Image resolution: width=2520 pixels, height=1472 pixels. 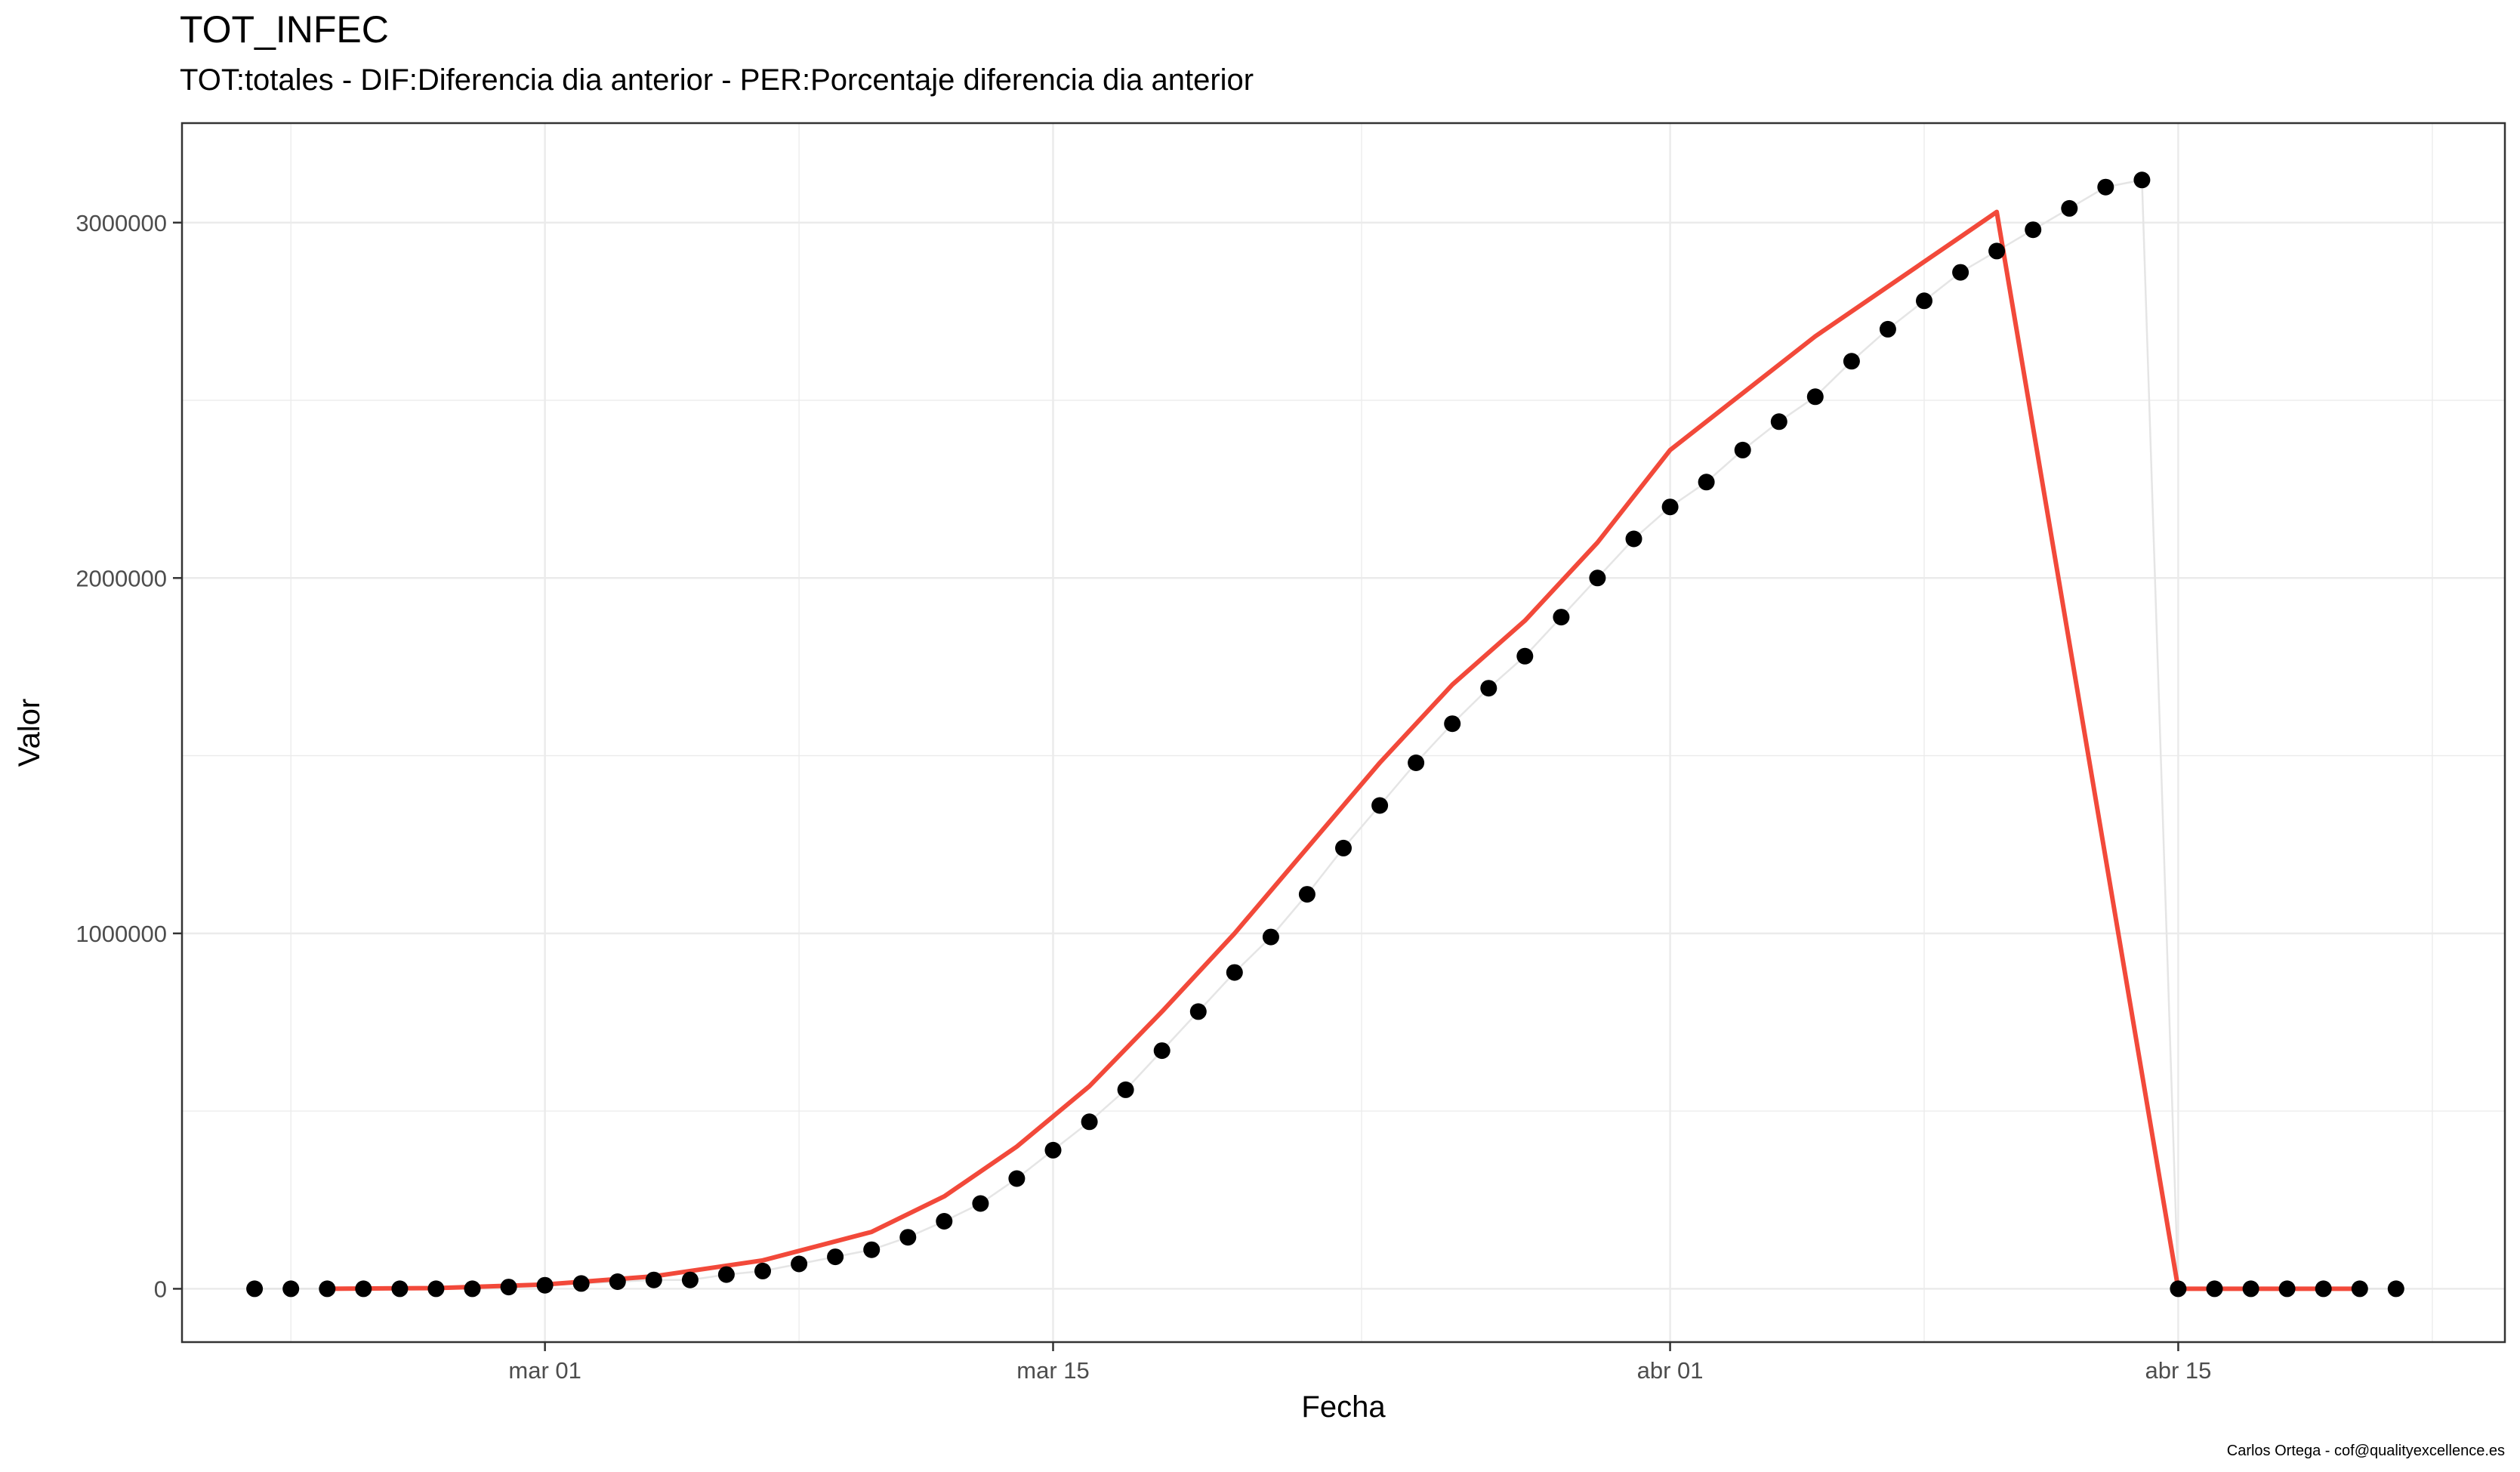 I want to click on x-tick-label: abr 01, so click(x=1670, y=1370).